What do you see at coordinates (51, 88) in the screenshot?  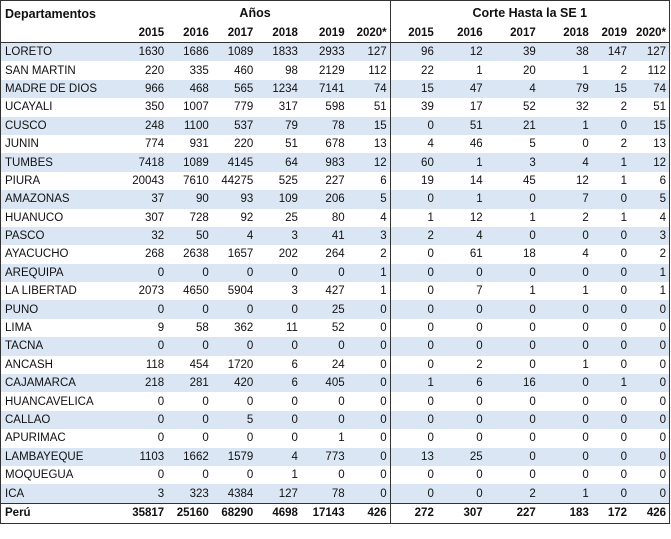 I see `department-name: MADRE DE DIOS` at bounding box center [51, 88].